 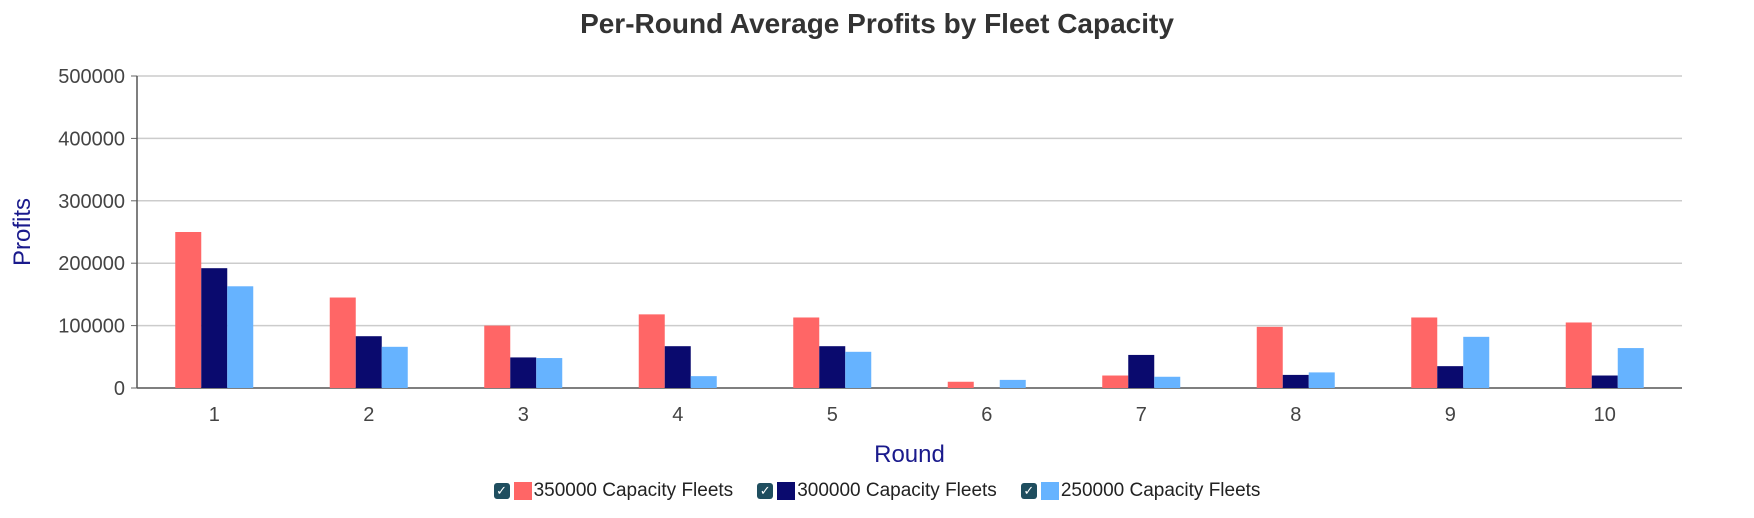 I want to click on x-tick-label: 5, so click(x=832, y=415).